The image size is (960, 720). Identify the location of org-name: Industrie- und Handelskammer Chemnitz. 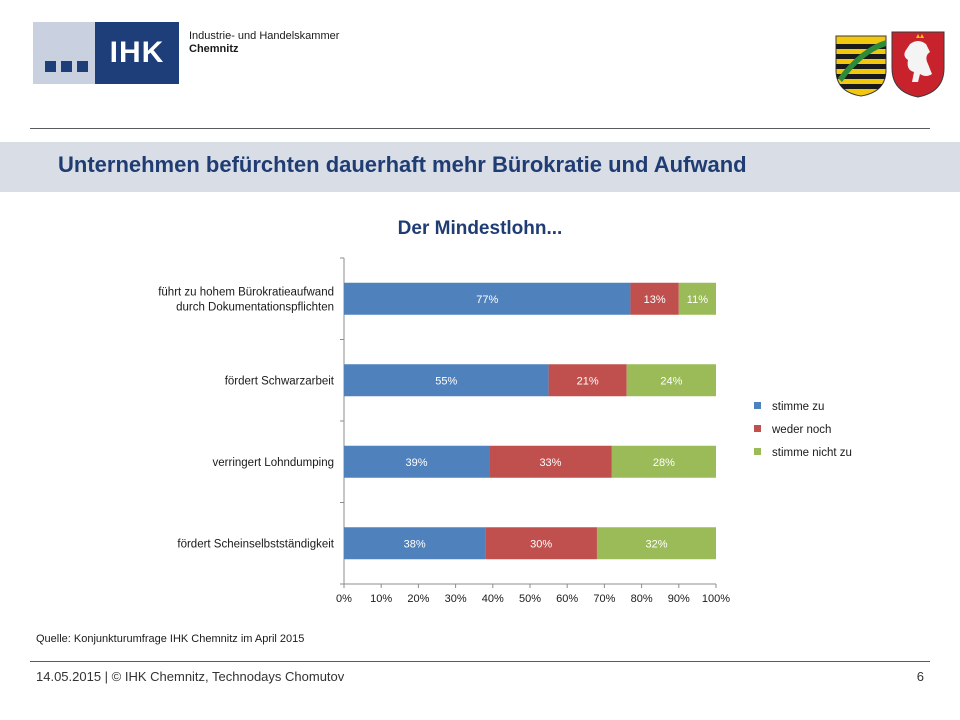
(264, 43).